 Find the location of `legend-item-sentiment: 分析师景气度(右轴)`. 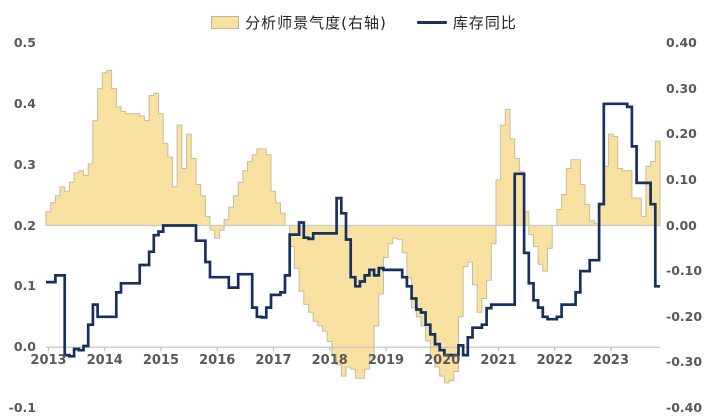

legend-item-sentiment: 分析师景气度(右轴) is located at coordinates (299, 22).